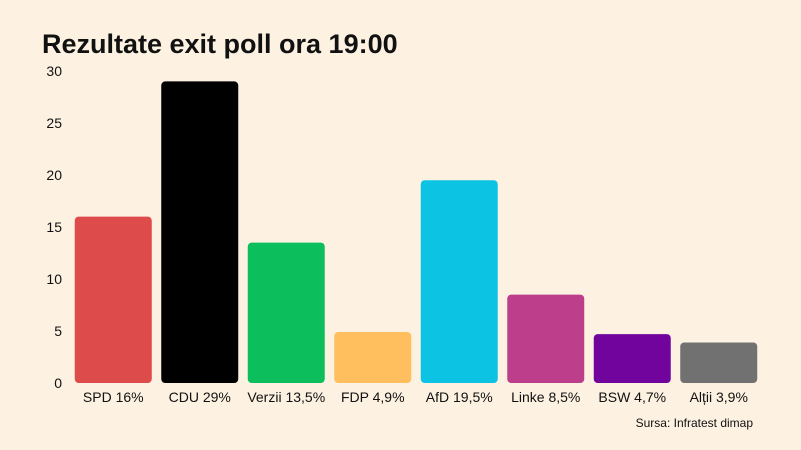  Describe the element at coordinates (719, 397) in the screenshot. I see `x-category-label: Alții 3,9%` at that location.